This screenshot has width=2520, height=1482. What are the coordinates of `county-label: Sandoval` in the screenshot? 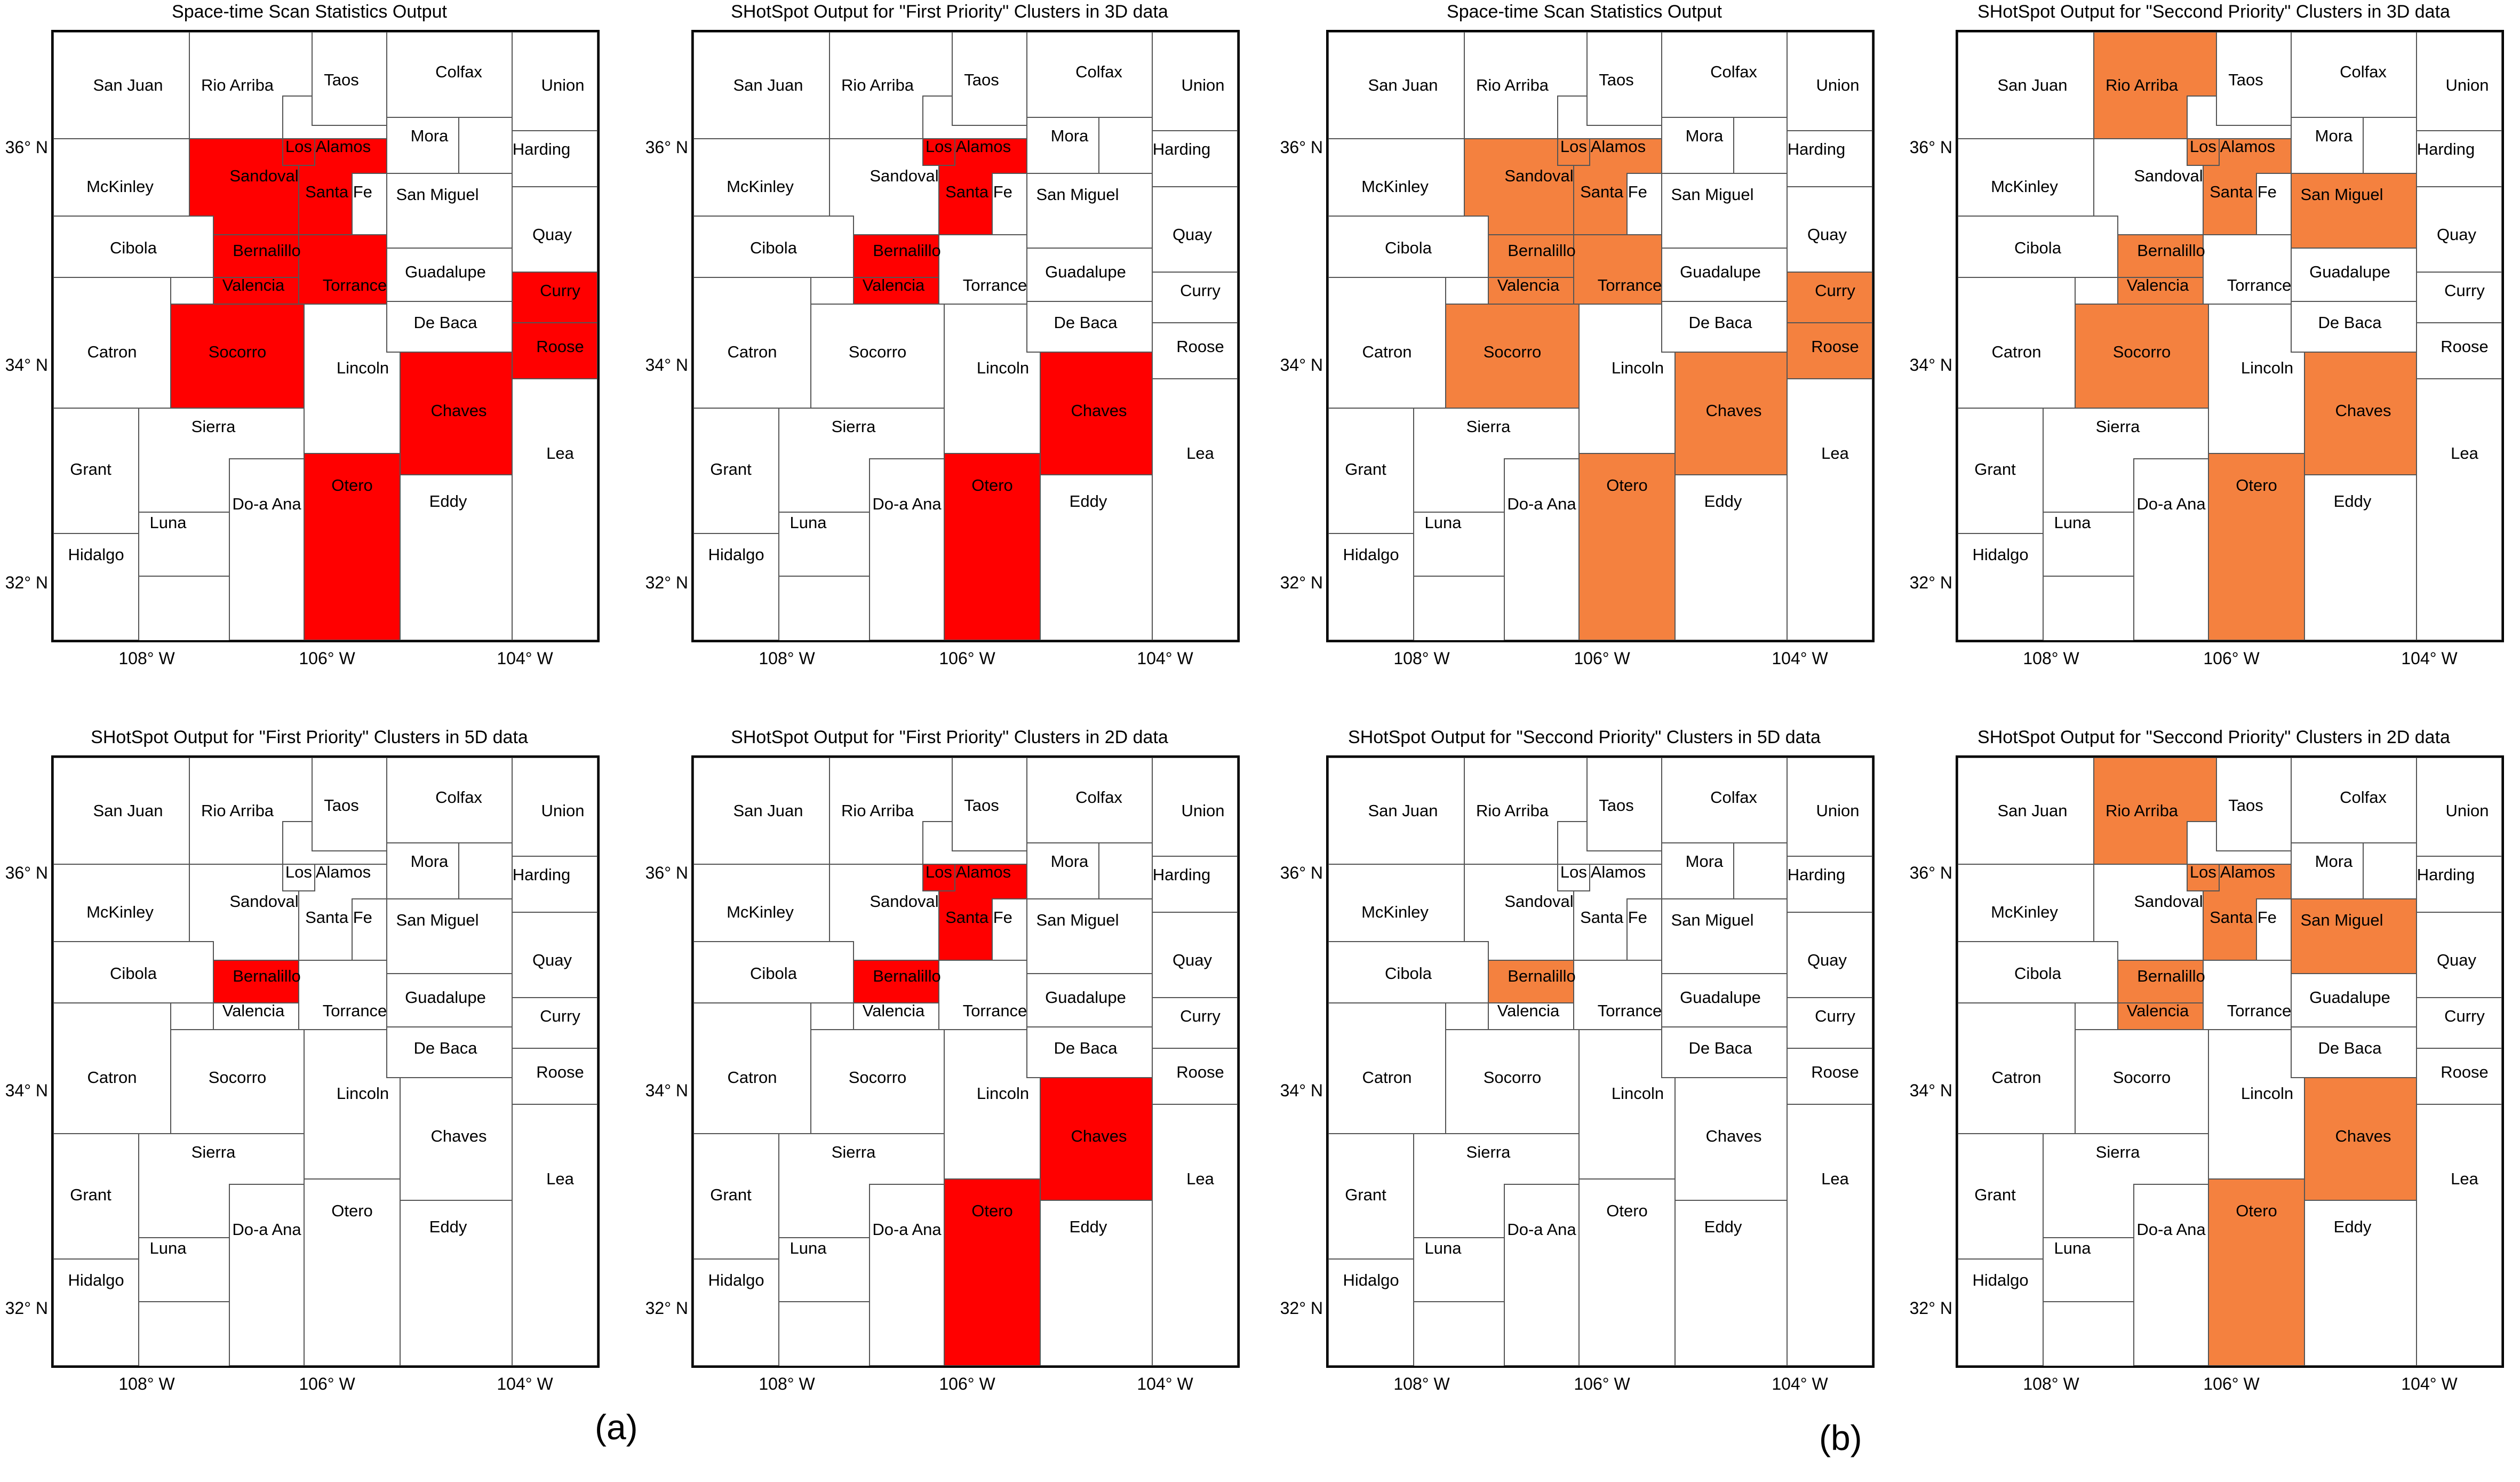 It's located at (263, 175).